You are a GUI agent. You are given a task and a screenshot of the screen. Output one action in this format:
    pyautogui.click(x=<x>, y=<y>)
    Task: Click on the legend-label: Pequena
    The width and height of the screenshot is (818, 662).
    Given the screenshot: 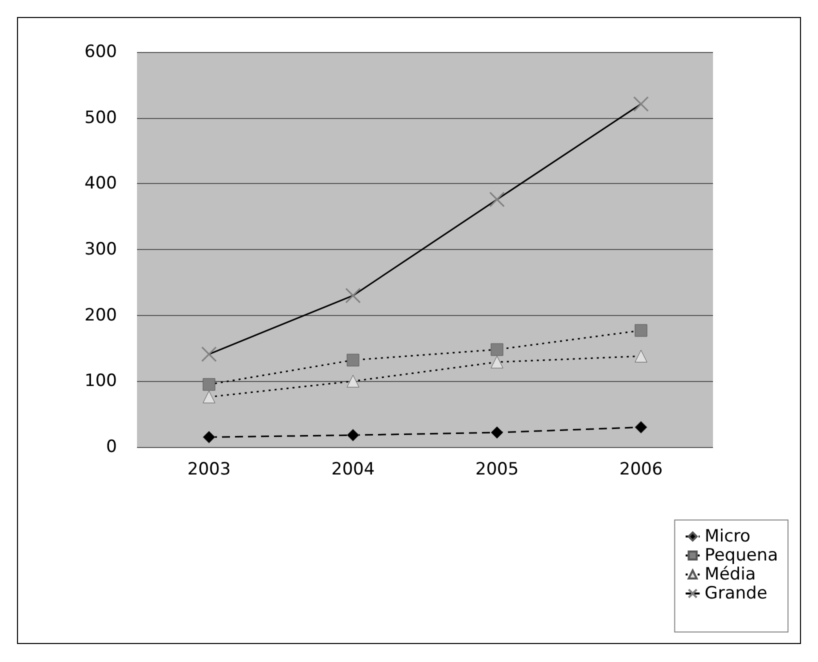 What is the action you would take?
    pyautogui.click(x=741, y=556)
    